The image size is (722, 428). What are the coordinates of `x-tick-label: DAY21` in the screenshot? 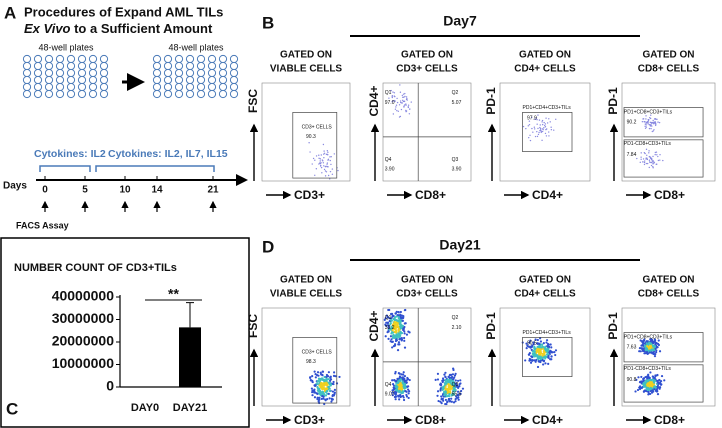 It's located at (190, 408).